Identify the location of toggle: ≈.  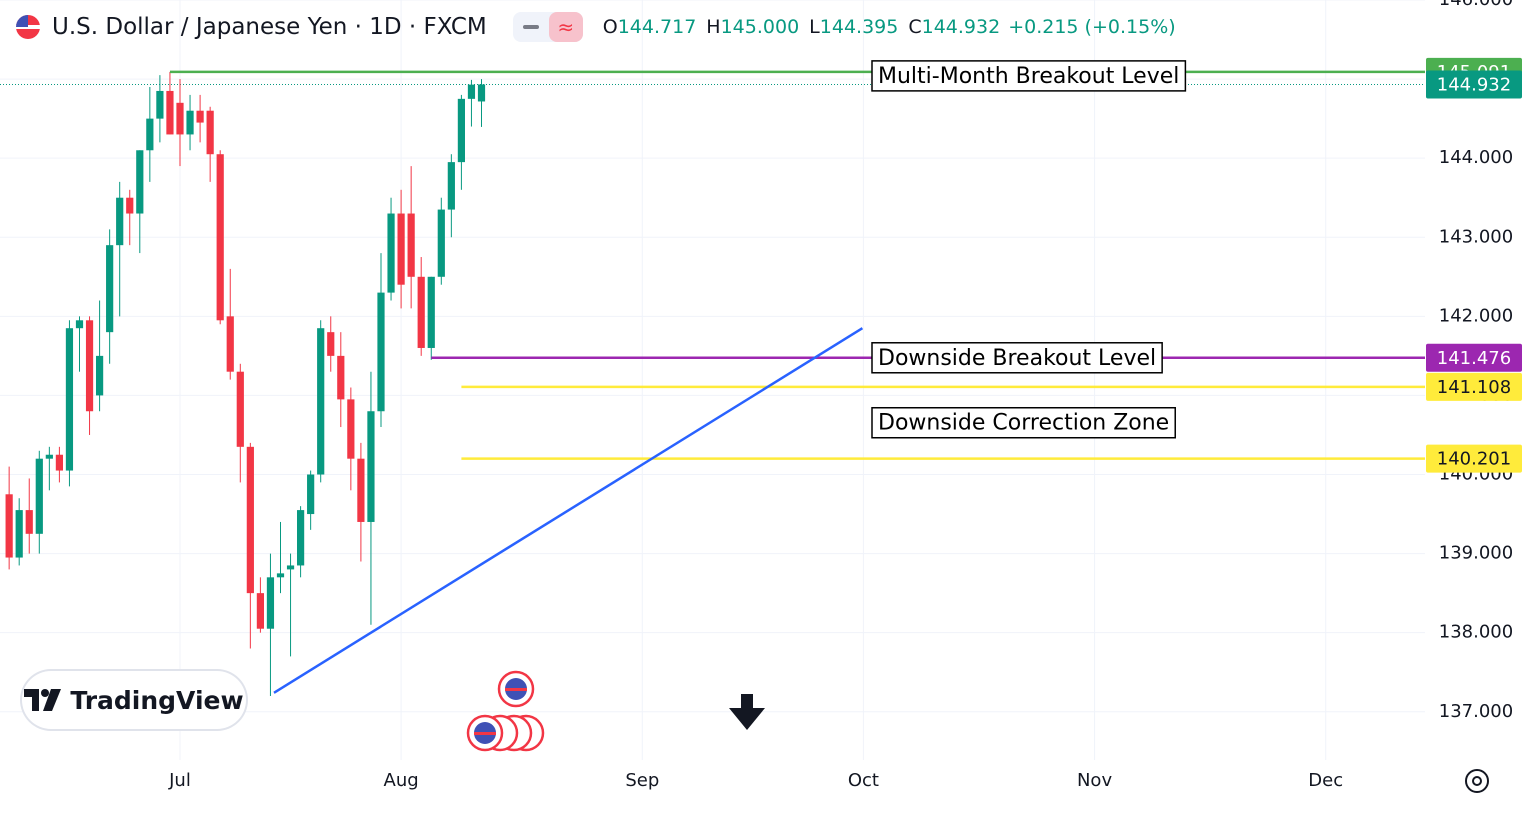
(547, 27).